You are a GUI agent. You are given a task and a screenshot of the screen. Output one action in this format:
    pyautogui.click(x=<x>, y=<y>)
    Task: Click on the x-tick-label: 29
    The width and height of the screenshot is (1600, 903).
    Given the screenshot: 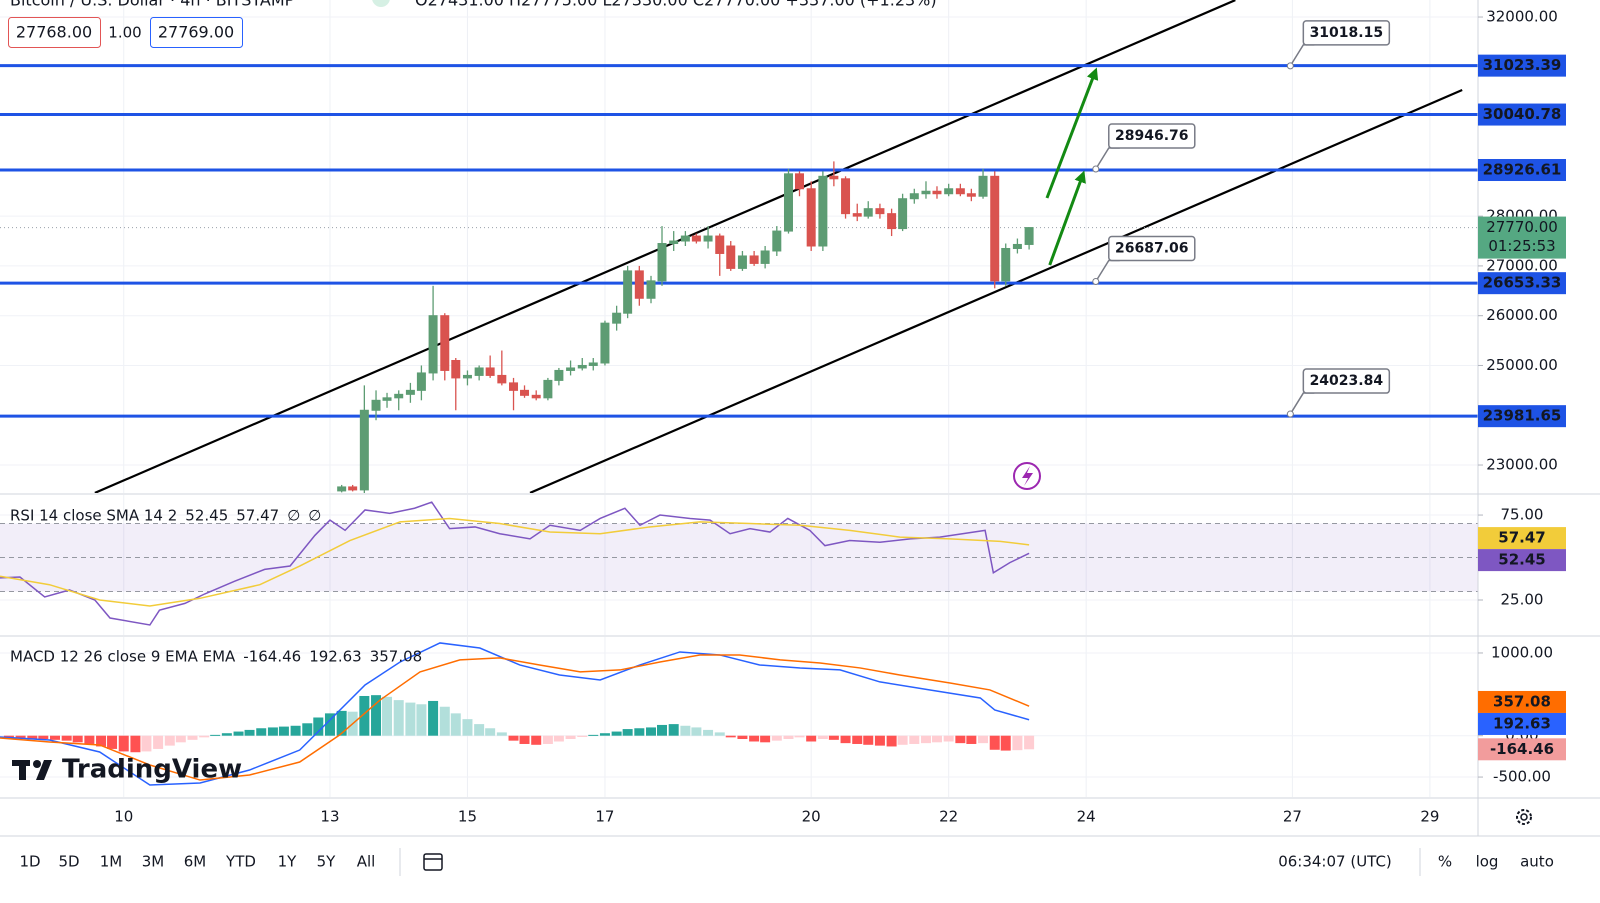 What is the action you would take?
    pyautogui.click(x=1429, y=817)
    